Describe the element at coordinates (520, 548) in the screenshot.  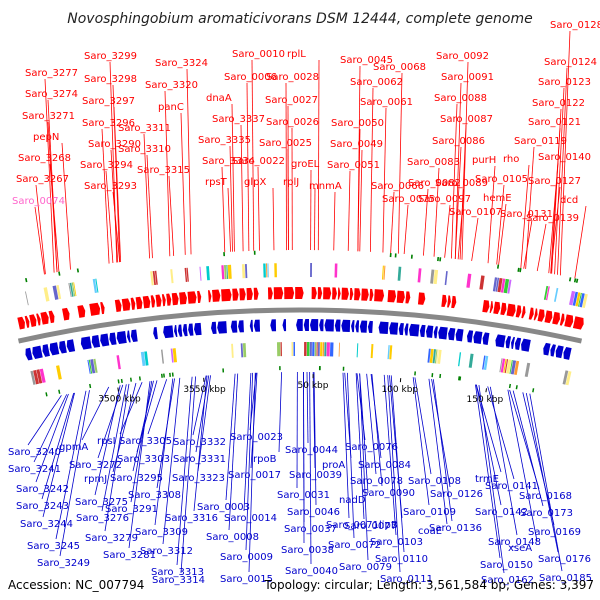
I see `gene-label-reverse: xseA` at that location.